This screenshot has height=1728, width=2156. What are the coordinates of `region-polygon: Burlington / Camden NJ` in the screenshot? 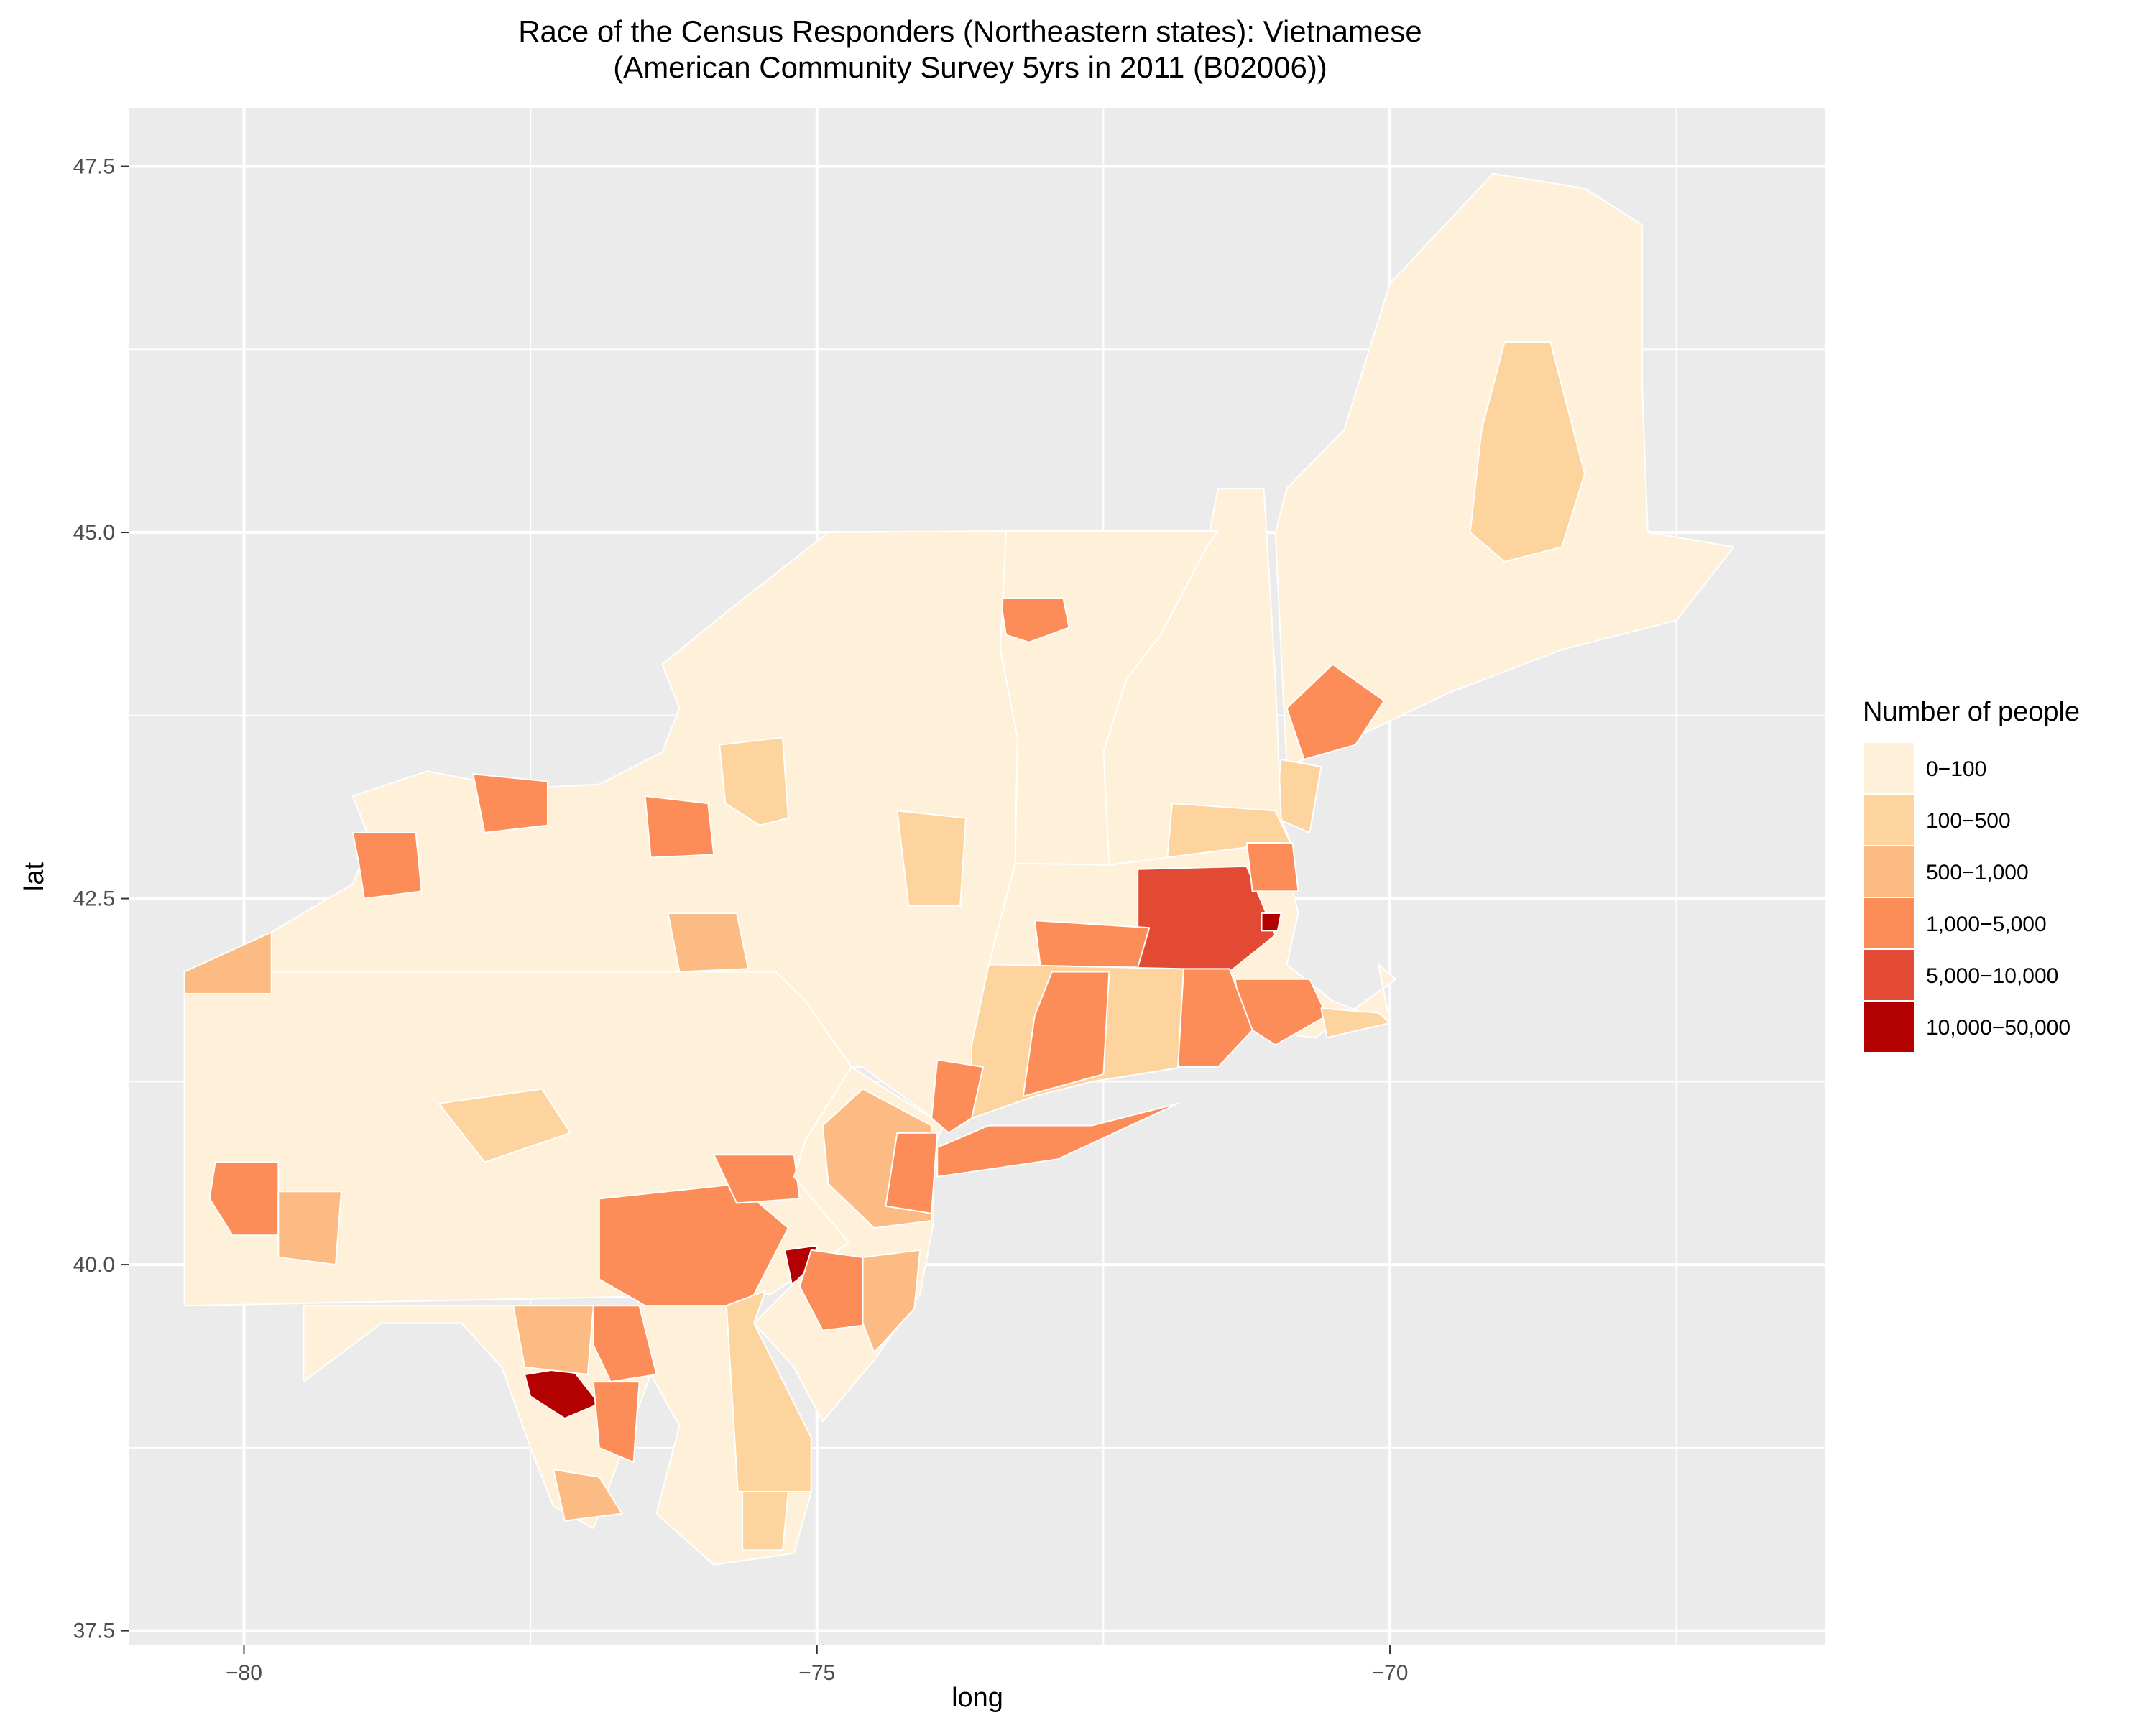 It's located at (840, 1290).